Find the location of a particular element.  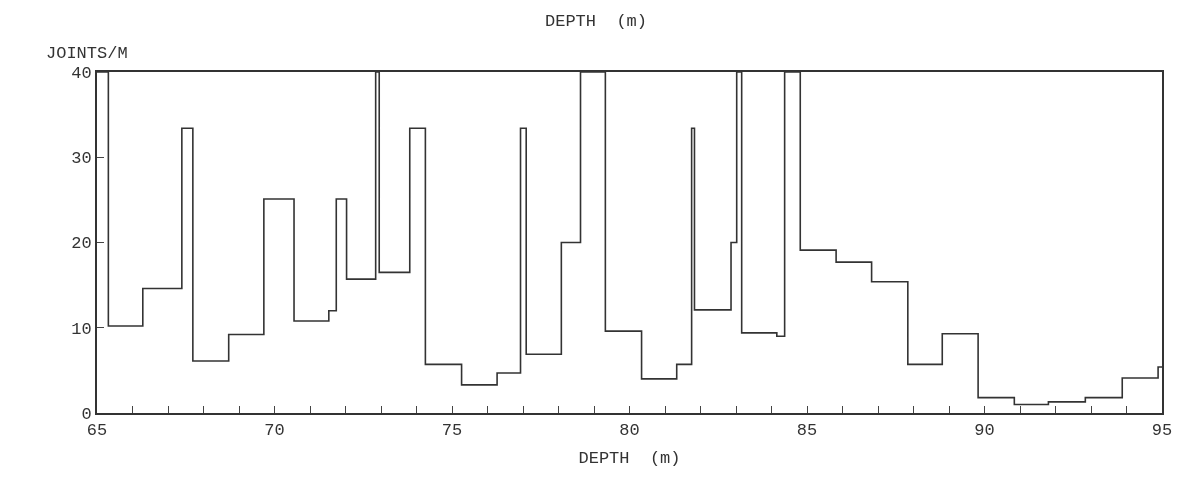

y-tick-label: 30 is located at coordinates (81, 159).